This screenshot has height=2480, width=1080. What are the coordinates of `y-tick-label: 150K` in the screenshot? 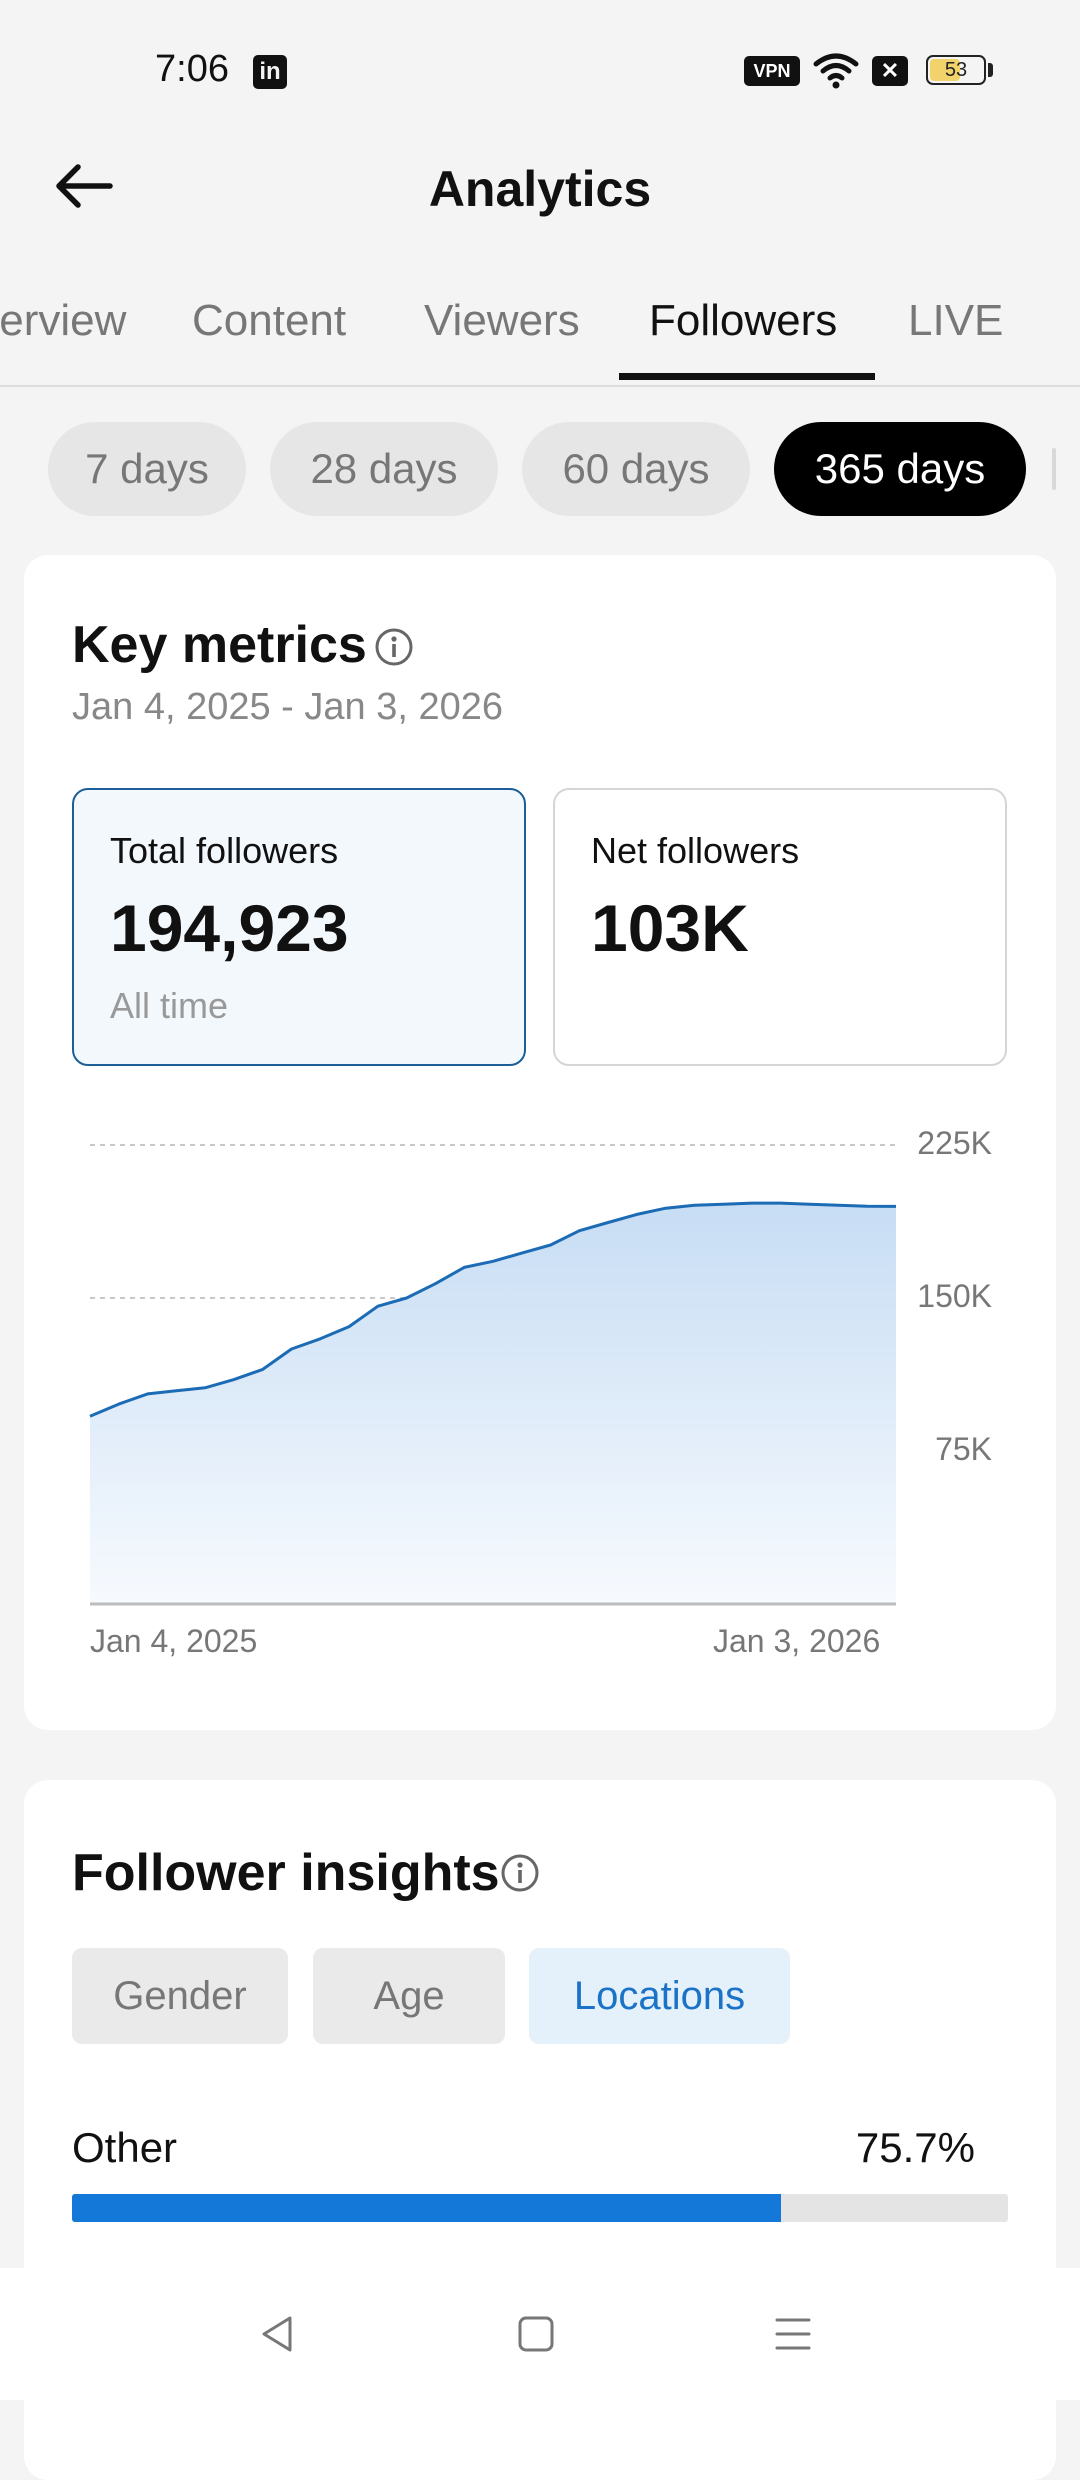 It's located at (954, 1296).